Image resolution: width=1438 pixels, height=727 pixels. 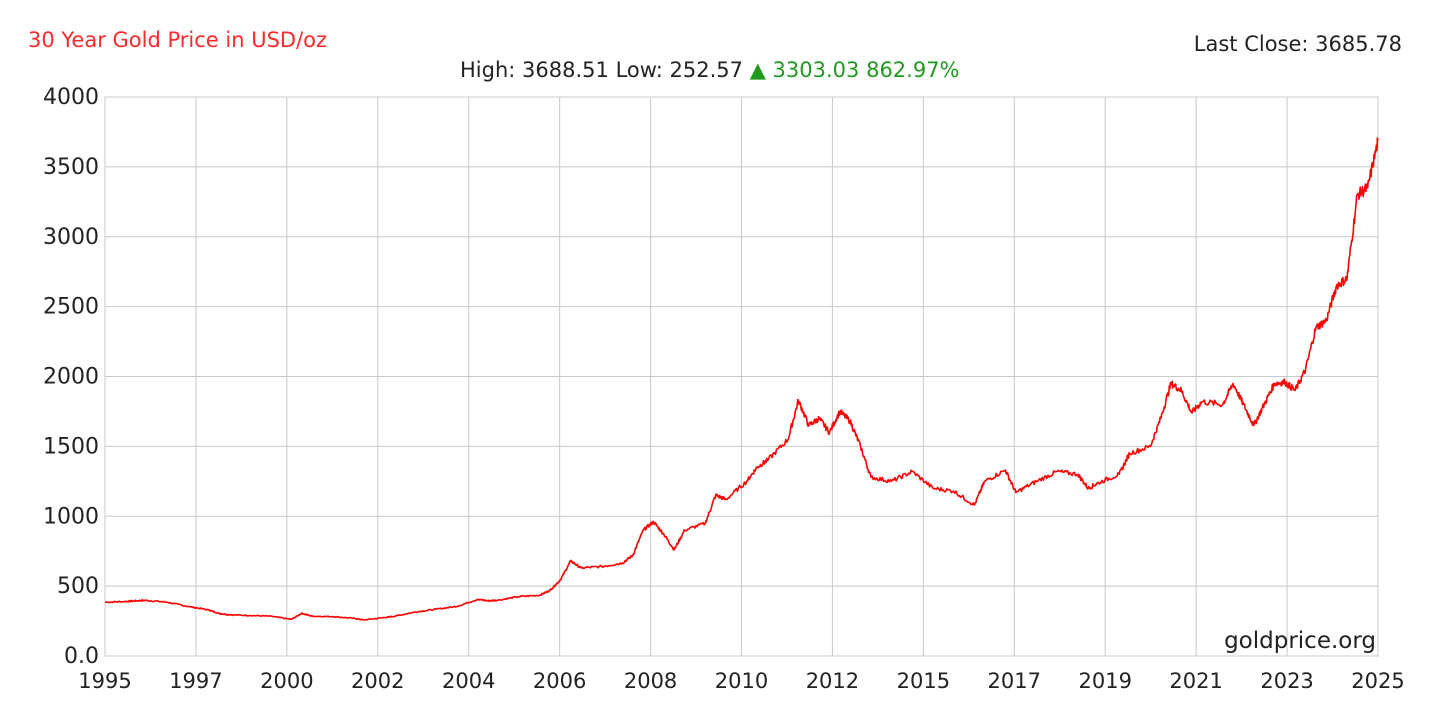 What do you see at coordinates (178, 40) in the screenshot?
I see `chart-title: 30 Year Gold Price in USD/oz` at bounding box center [178, 40].